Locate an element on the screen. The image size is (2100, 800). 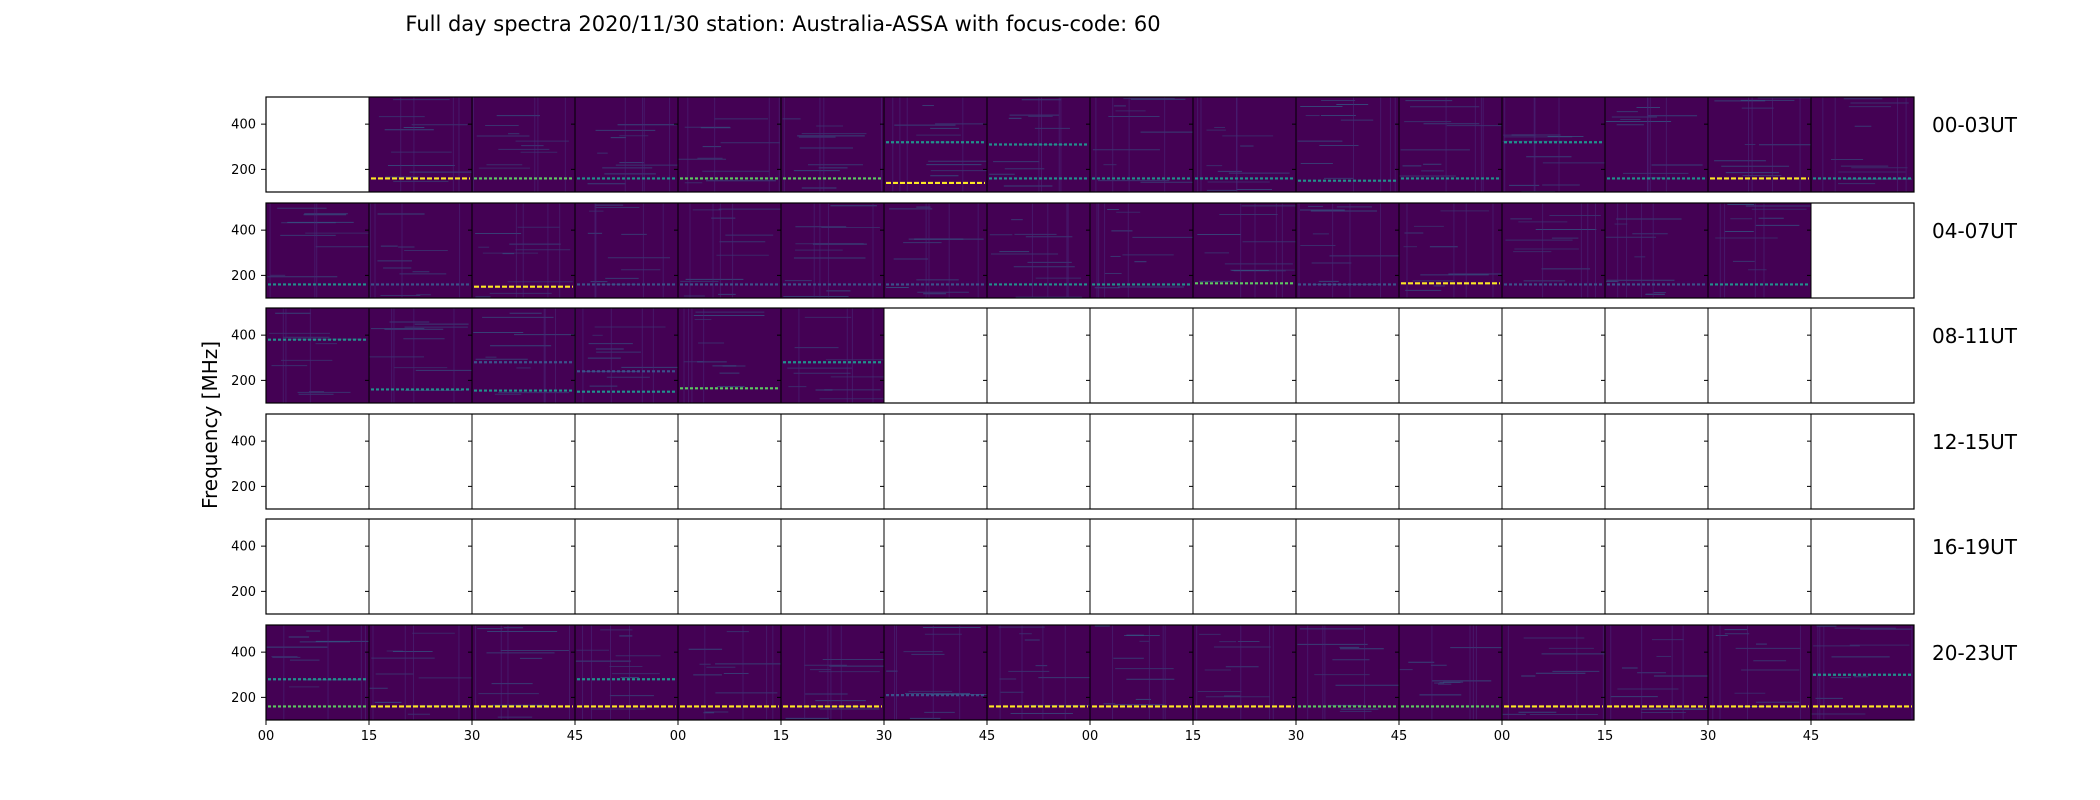
spectra-row: 400 200 04-07UT is located at coordinates (1124, 250).